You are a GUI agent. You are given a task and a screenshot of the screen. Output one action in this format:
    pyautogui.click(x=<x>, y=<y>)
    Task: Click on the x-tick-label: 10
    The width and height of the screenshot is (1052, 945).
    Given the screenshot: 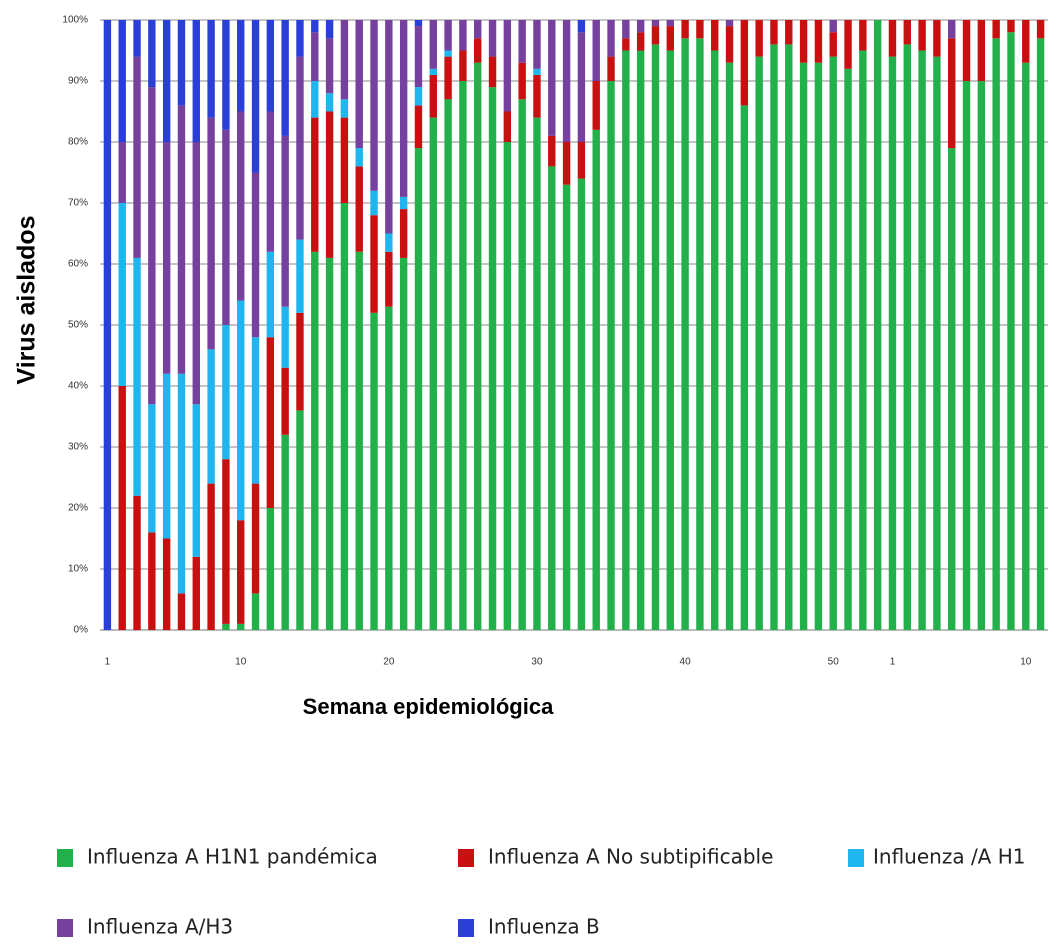 What is the action you would take?
    pyautogui.click(x=1026, y=662)
    